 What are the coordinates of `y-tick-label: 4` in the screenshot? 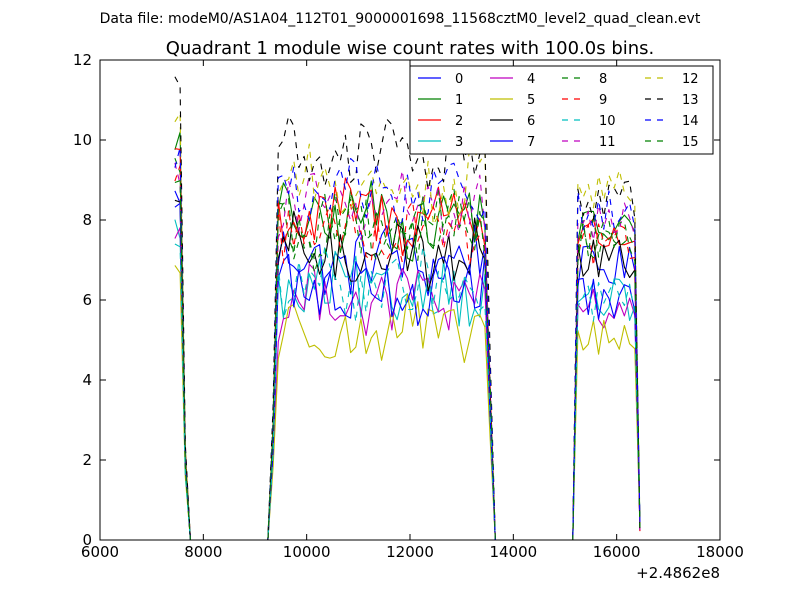 It's located at (87, 380).